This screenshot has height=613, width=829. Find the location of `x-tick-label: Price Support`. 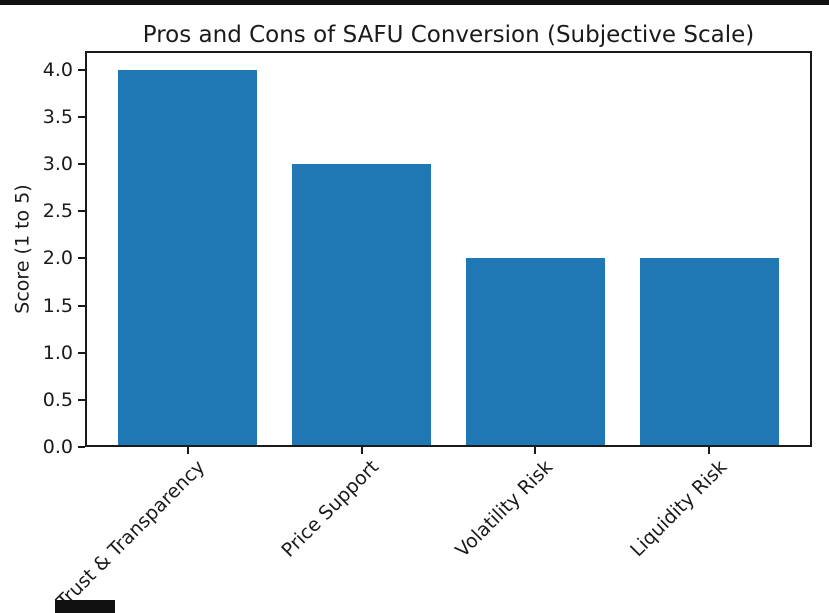

x-tick-label: Price Support is located at coordinates (330, 509).